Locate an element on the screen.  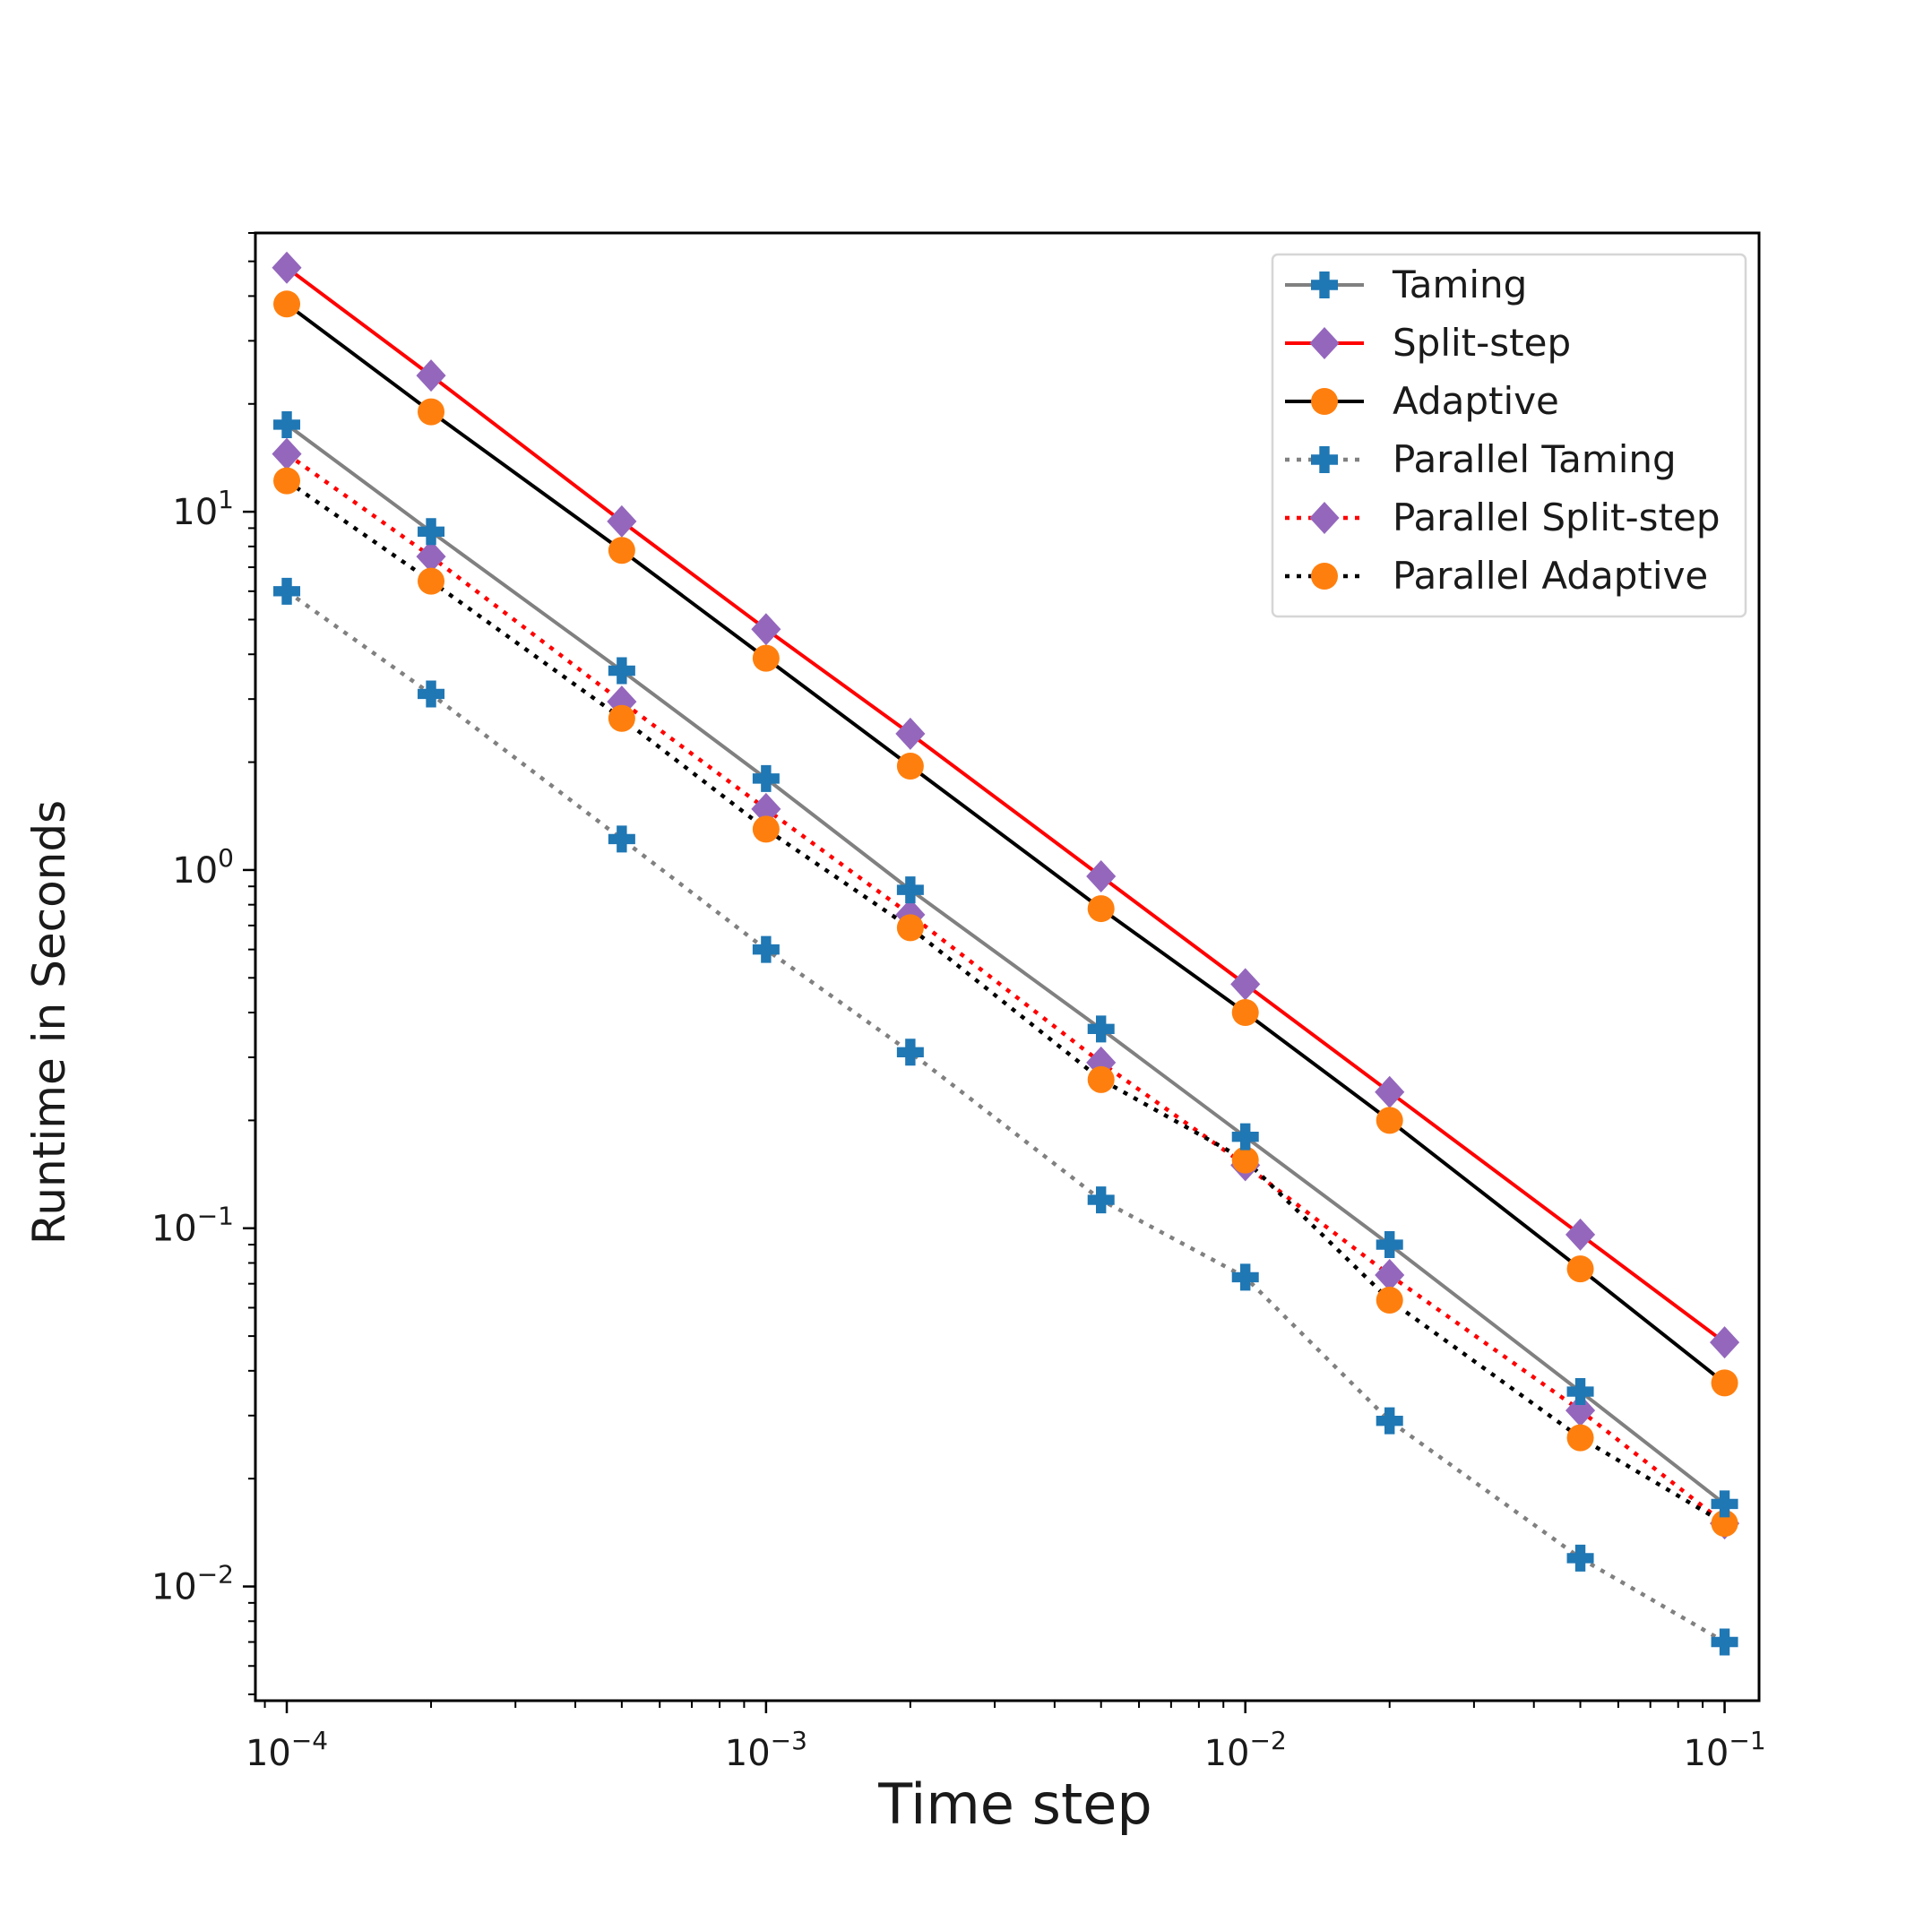
y-tick-label: 10⁻² is located at coordinates (192, 1584).